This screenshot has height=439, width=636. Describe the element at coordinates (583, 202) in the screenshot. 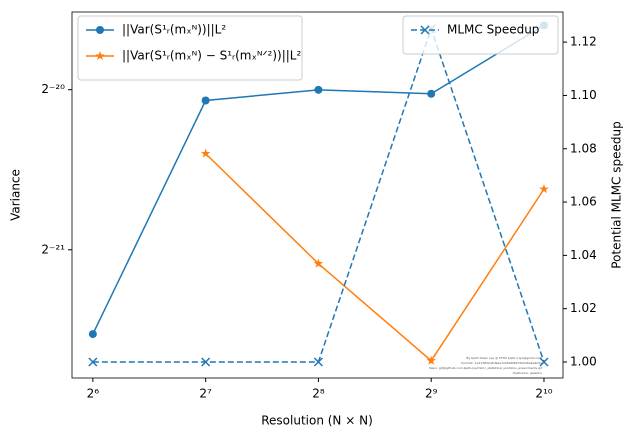

I see `y2-tick-label: 1.06` at that location.